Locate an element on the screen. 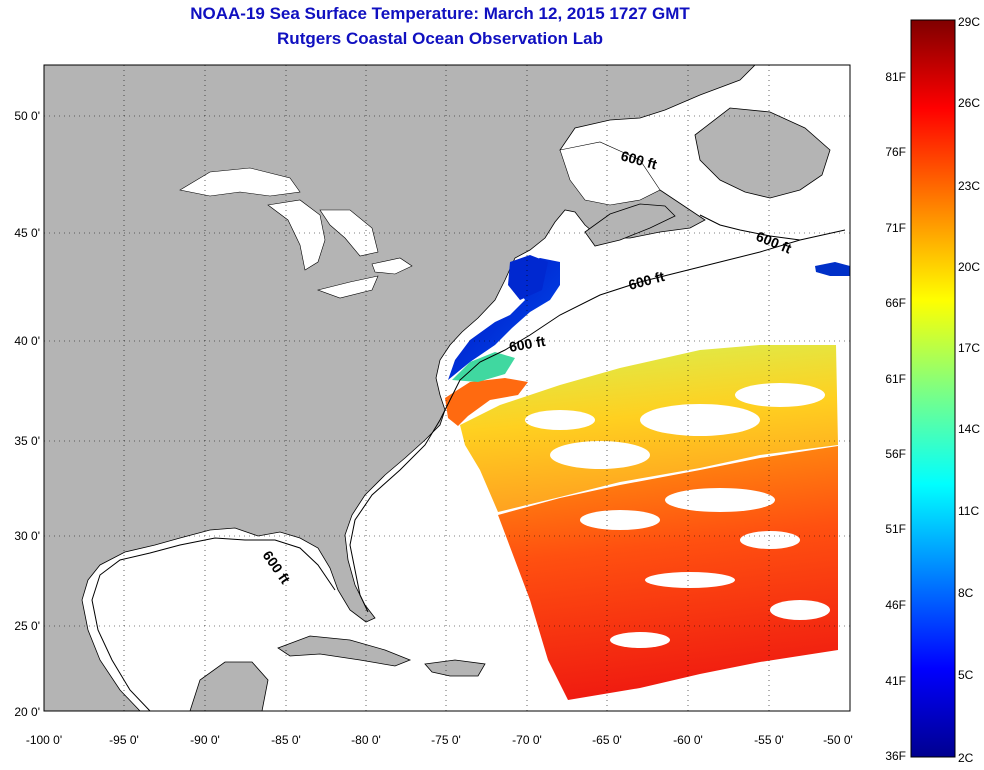 This screenshot has height=770, width=984. lon-tick-label: -90 0' is located at coordinates (205, 740).